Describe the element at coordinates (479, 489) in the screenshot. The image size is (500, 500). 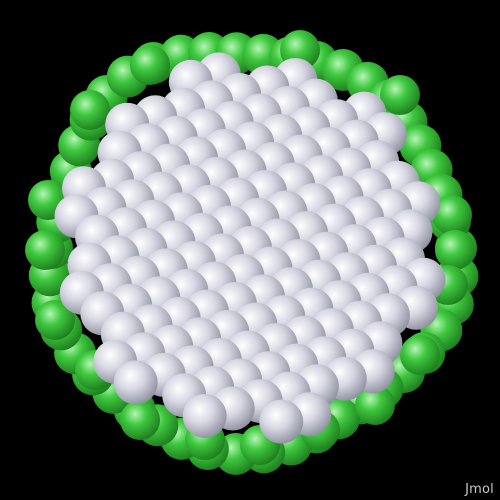
I see `jmol-watermark: Jmol` at that location.